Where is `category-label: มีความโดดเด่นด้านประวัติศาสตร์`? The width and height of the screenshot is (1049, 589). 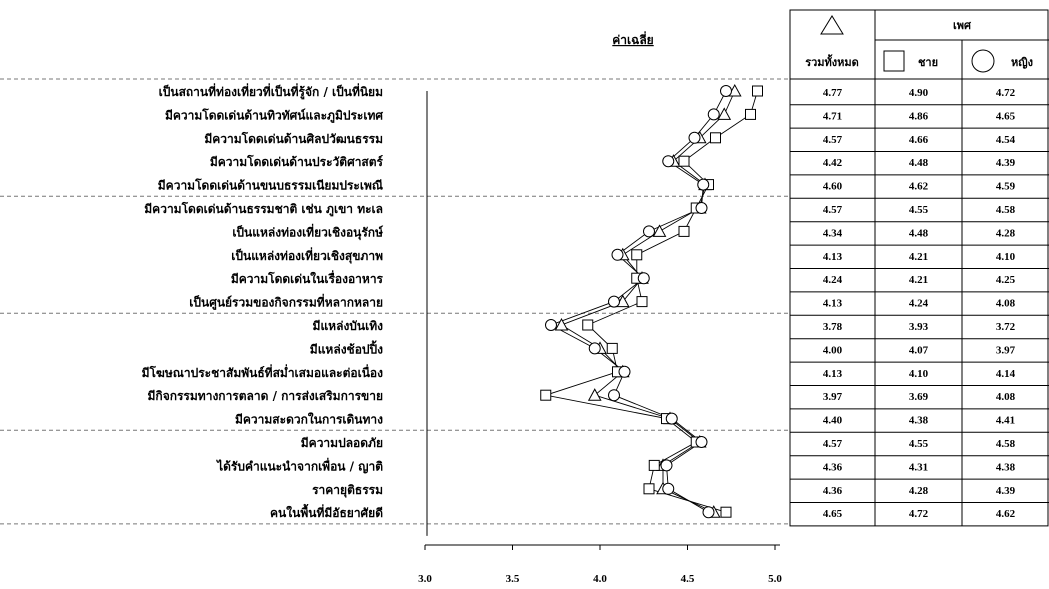 category-label: มีความโดดเด่นด้านประวัติศาสตร์ is located at coordinates (297, 161).